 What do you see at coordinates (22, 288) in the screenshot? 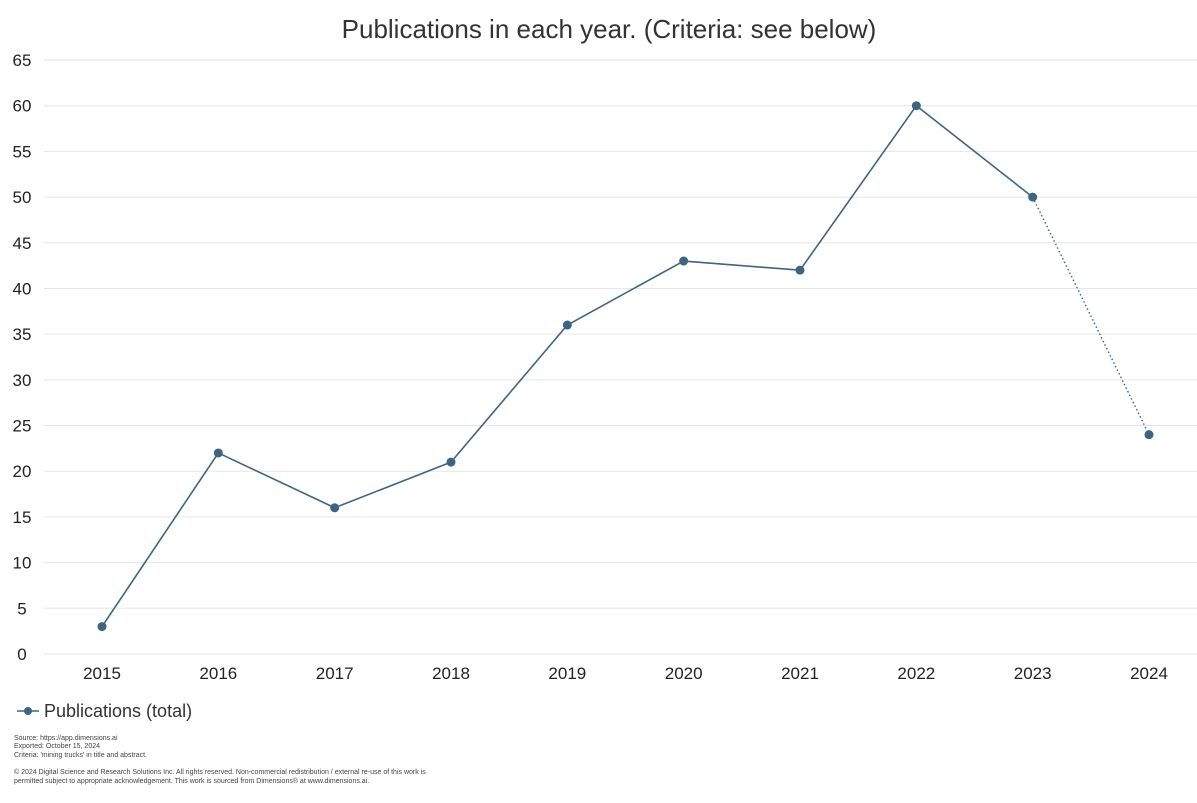
I see `y-tick-label: 40` at bounding box center [22, 288].